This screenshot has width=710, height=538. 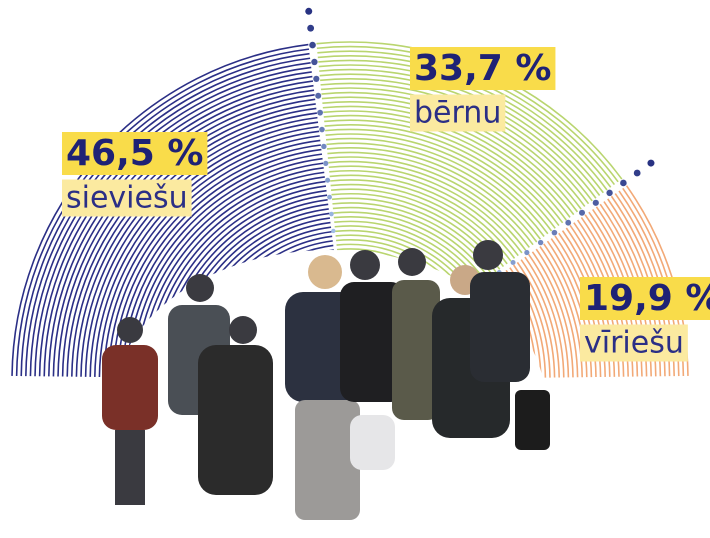 I want to click on value-label: 46,5 %, so click(x=134, y=153).